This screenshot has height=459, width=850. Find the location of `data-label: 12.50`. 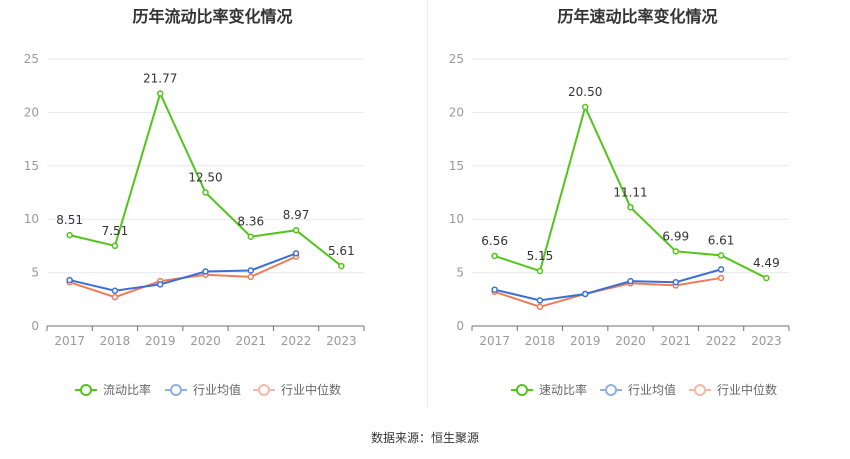

data-label: 12.50 is located at coordinates (205, 178).